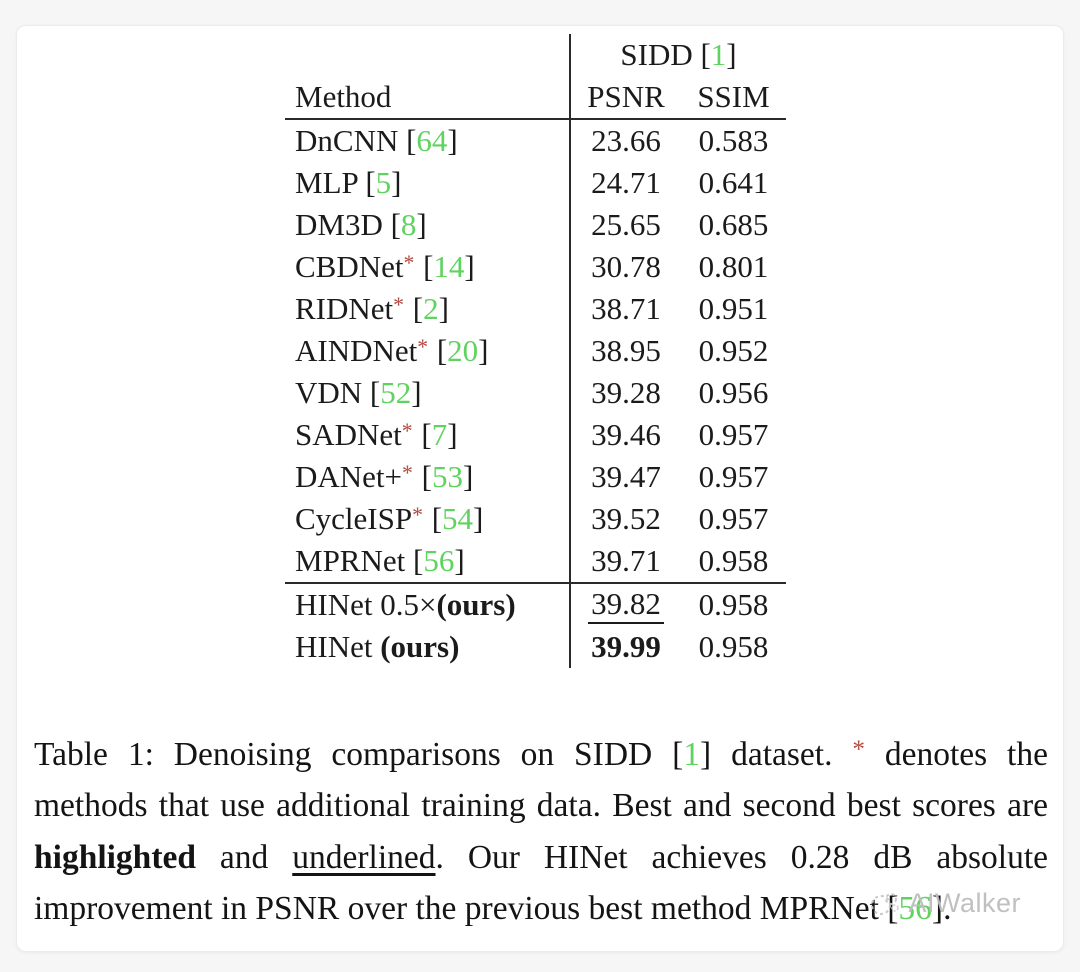 The height and width of the screenshot is (972, 1080). Describe the element at coordinates (347, 140) in the screenshot. I see `method-name: DnCNN` at that location.